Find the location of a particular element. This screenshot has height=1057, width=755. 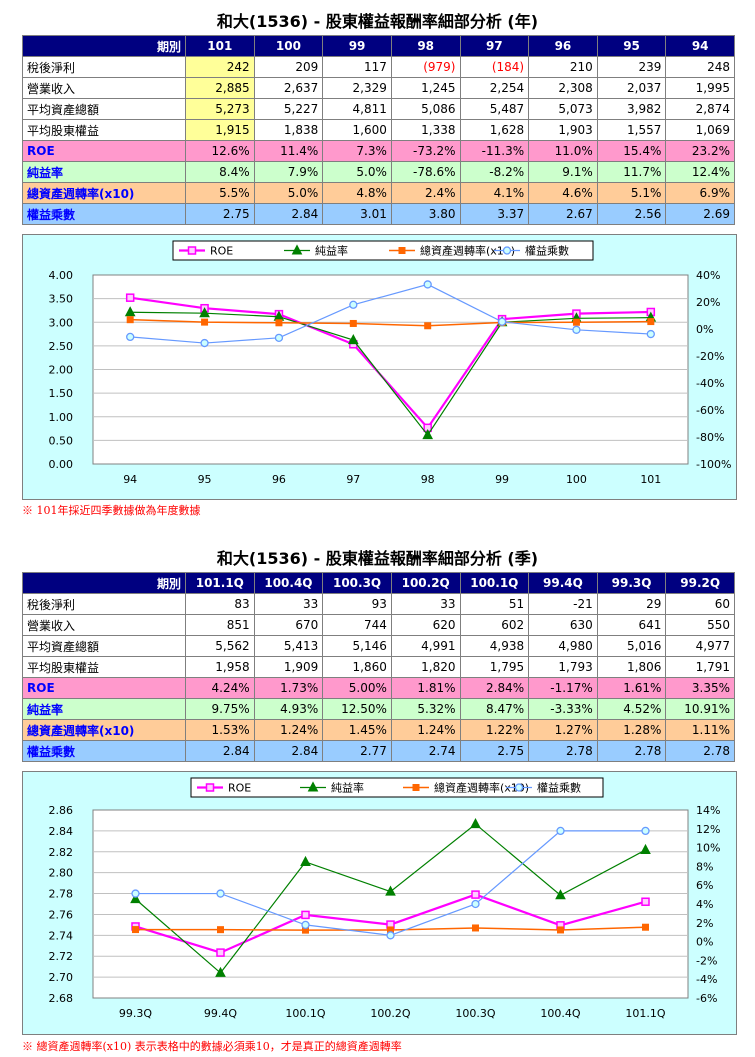

table-cell: 2.67 is located at coordinates (563, 214).